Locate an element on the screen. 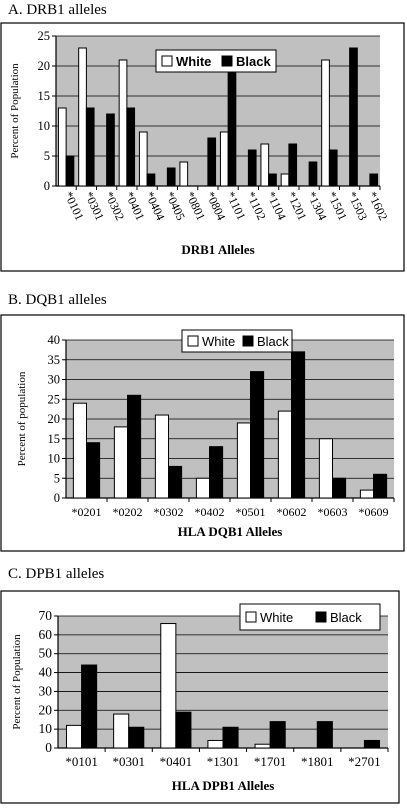 This screenshot has height=809, width=407. x-tick-label: *0201 is located at coordinates (87, 512).